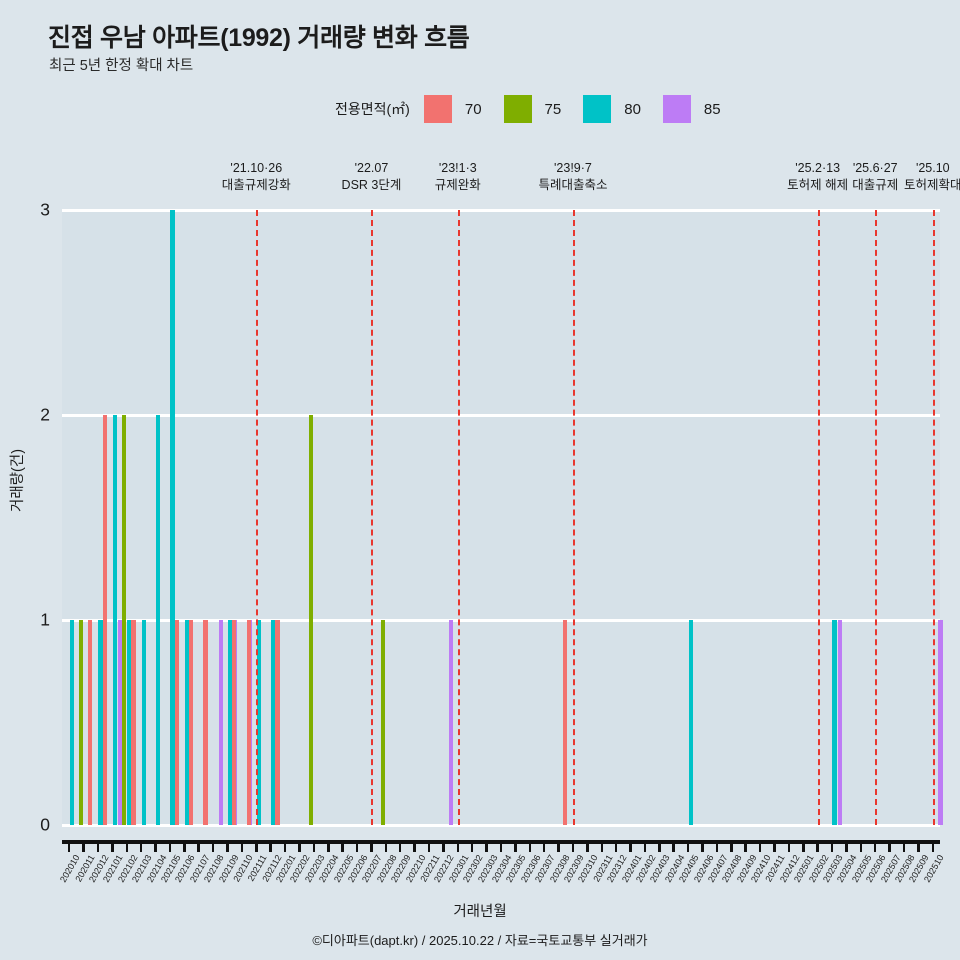  What do you see at coordinates (875, 177) in the screenshot?
I see `event-label-202506: '25.6·27 대출규제` at bounding box center [875, 177].